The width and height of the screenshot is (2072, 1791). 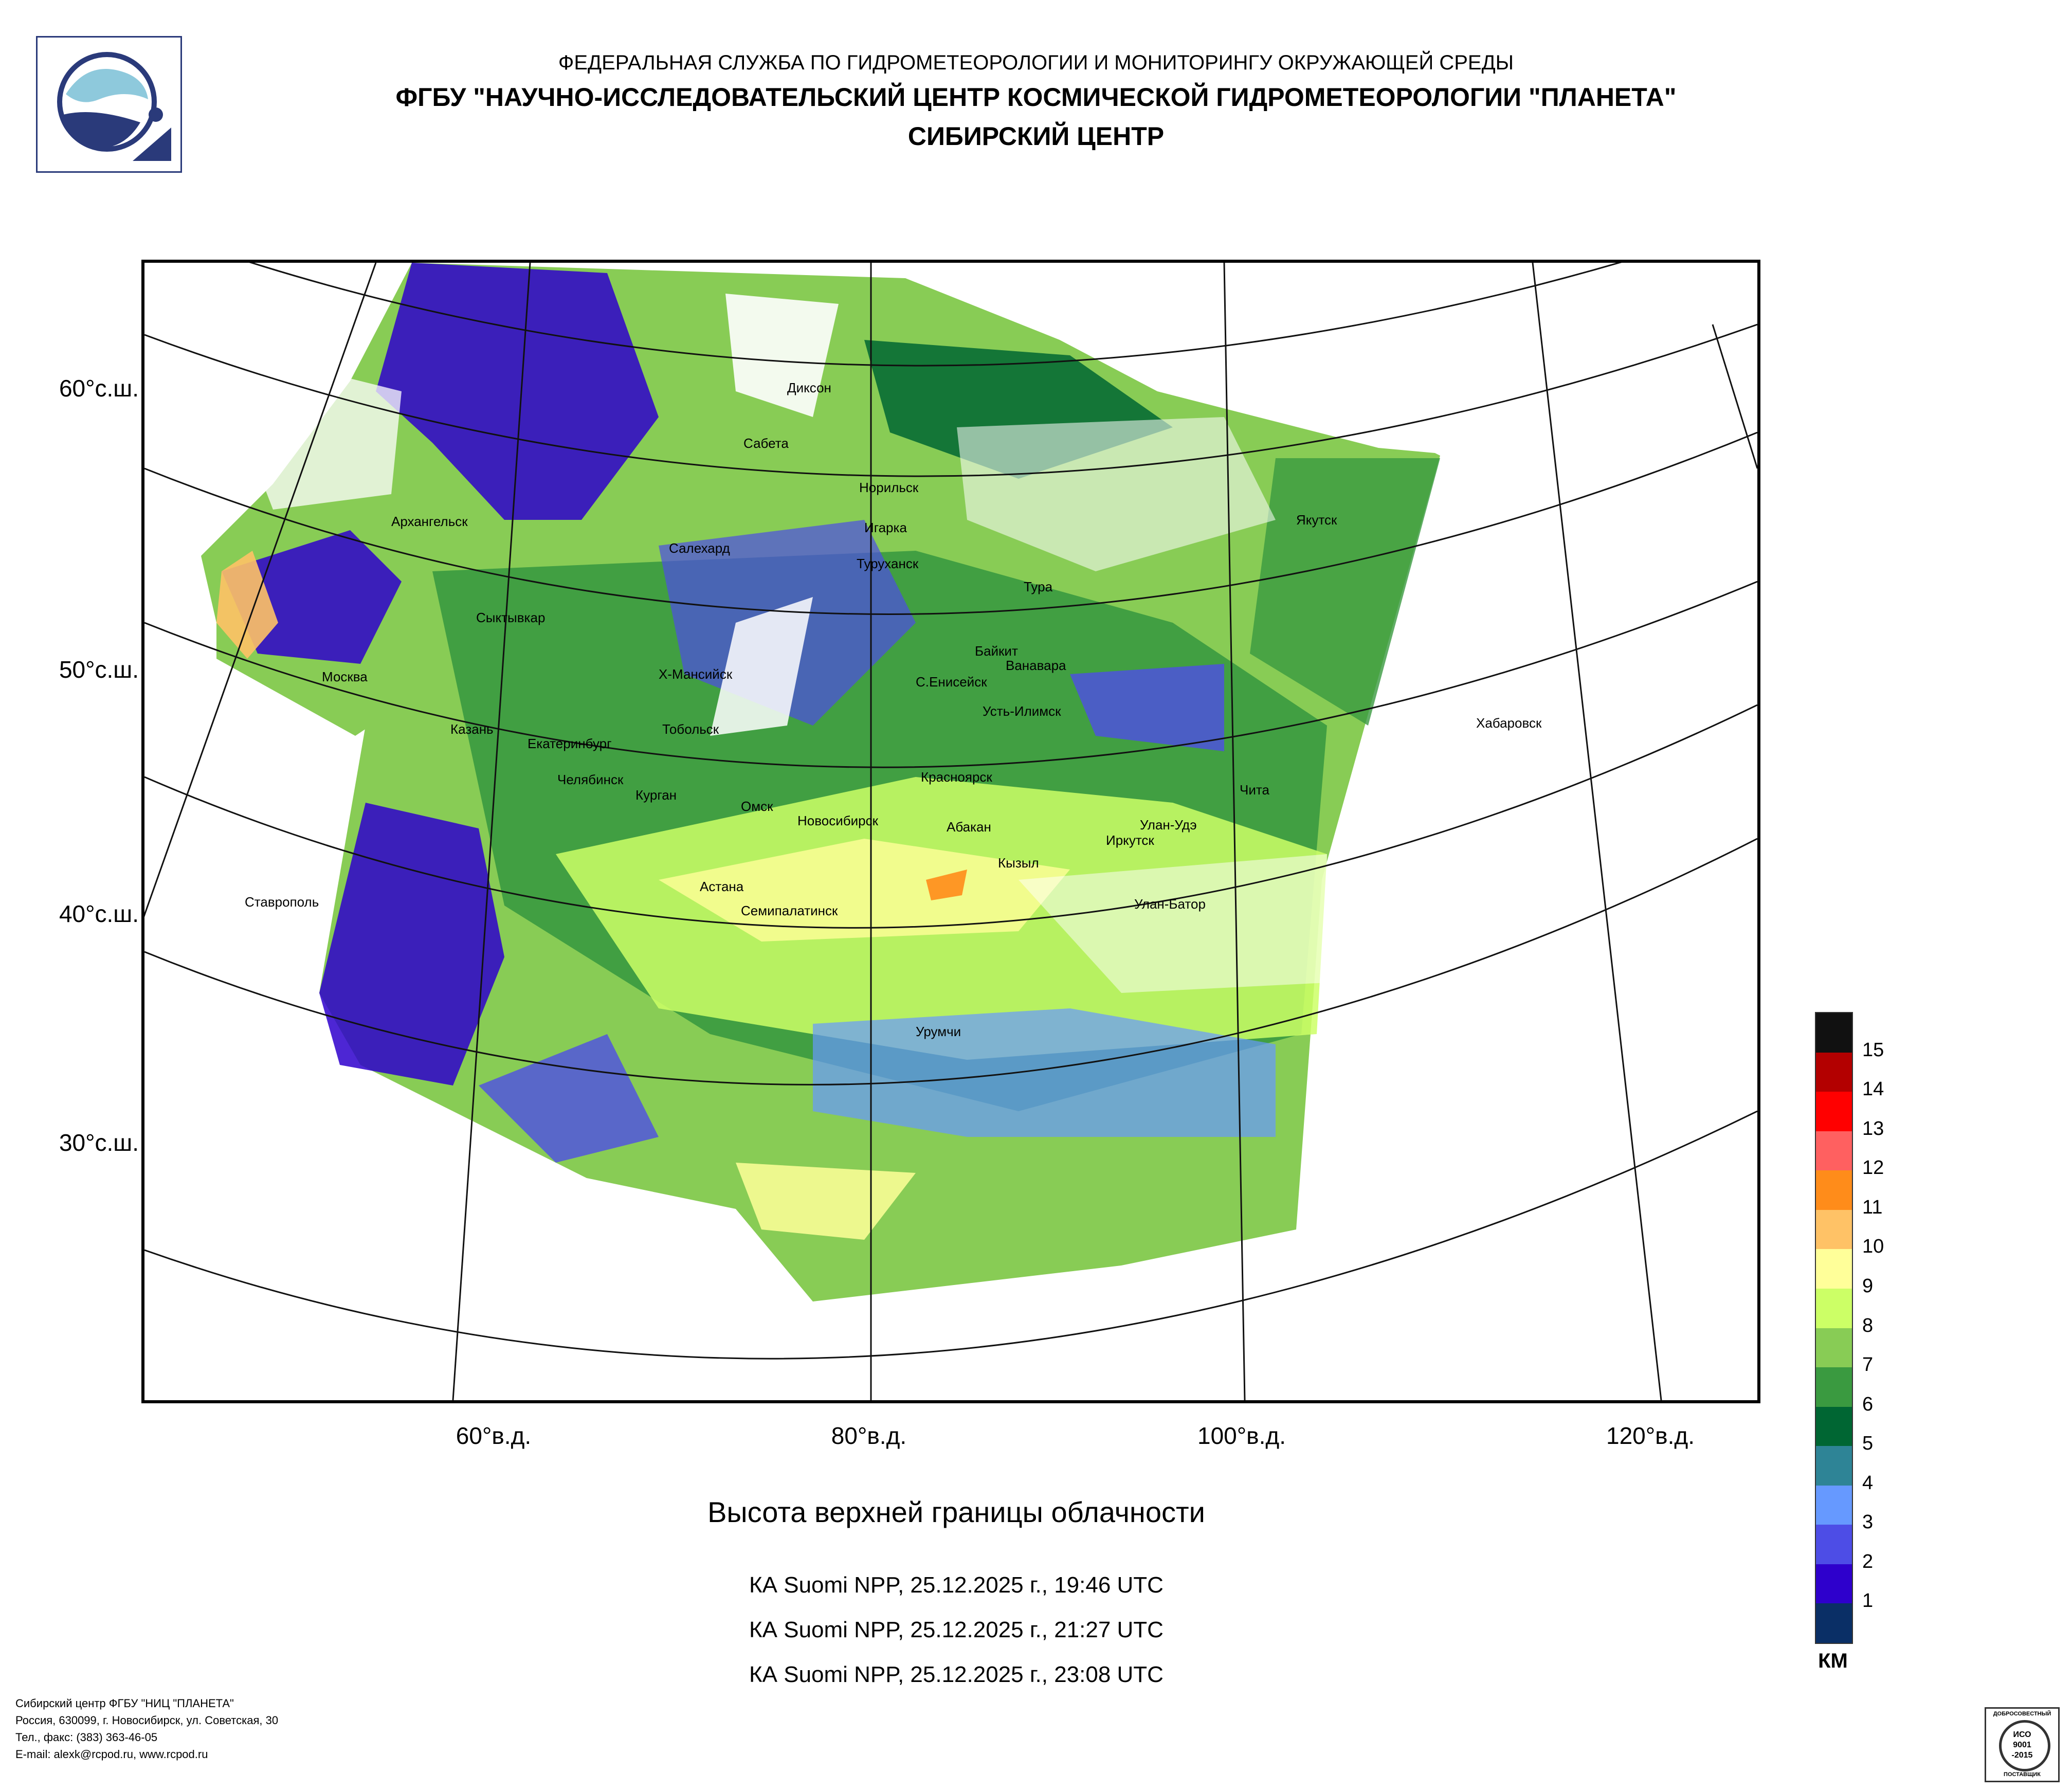 I want to click on city-label: Семипалатинск, so click(x=789, y=910).